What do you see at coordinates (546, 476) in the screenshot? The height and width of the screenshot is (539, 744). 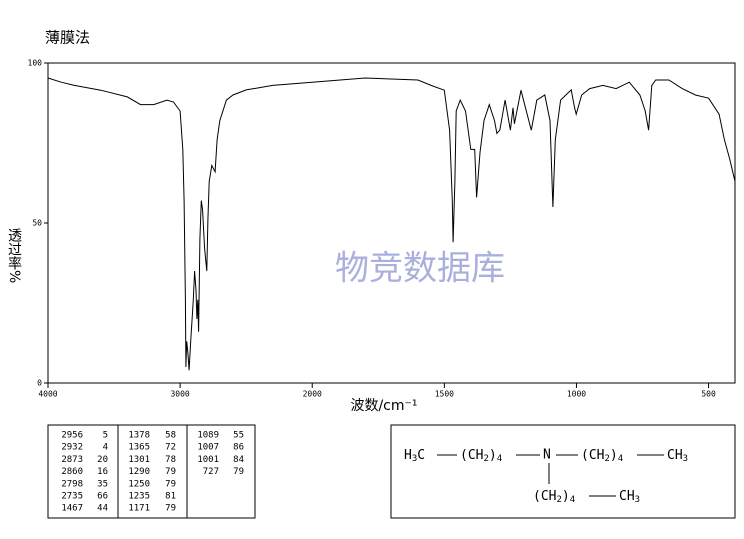 I see `structure: H3C (CH2)4 N (CH2)4 CH3 (CH2)4 CH3` at bounding box center [546, 476].